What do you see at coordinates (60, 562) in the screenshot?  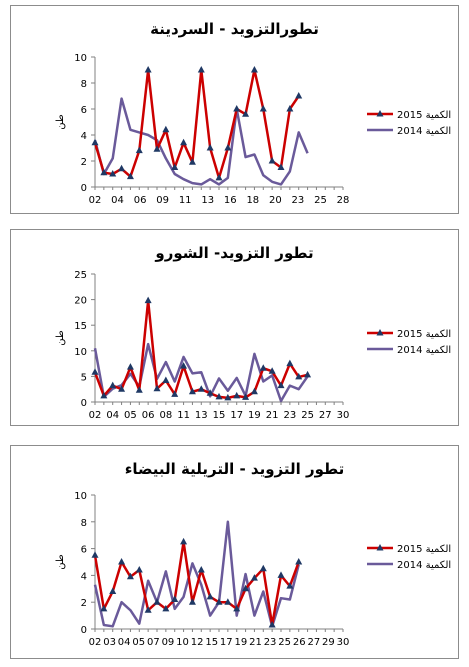 I see `y-axis-label: طن` at bounding box center [60, 562].